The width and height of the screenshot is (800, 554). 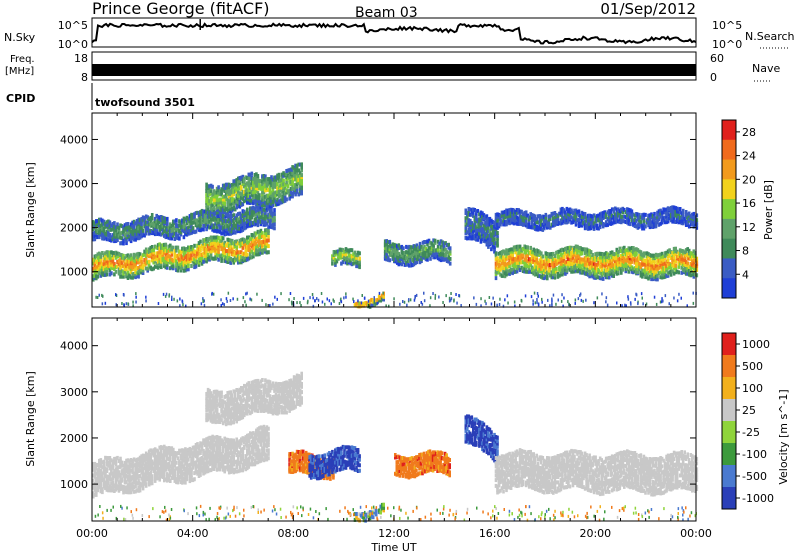 What do you see at coordinates (30, 210) in the screenshot?
I see `power-ylabel: Slant Range [km]` at bounding box center [30, 210].